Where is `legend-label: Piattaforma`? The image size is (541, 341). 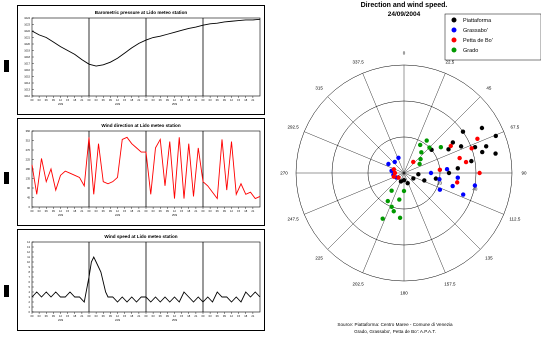 legend-label: Piattaforma is located at coordinates (477, 21).